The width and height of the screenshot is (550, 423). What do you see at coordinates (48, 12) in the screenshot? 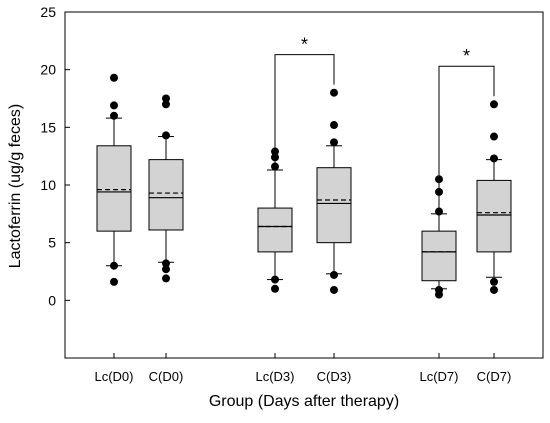
I see `y-tick-label: 25` at bounding box center [48, 12].